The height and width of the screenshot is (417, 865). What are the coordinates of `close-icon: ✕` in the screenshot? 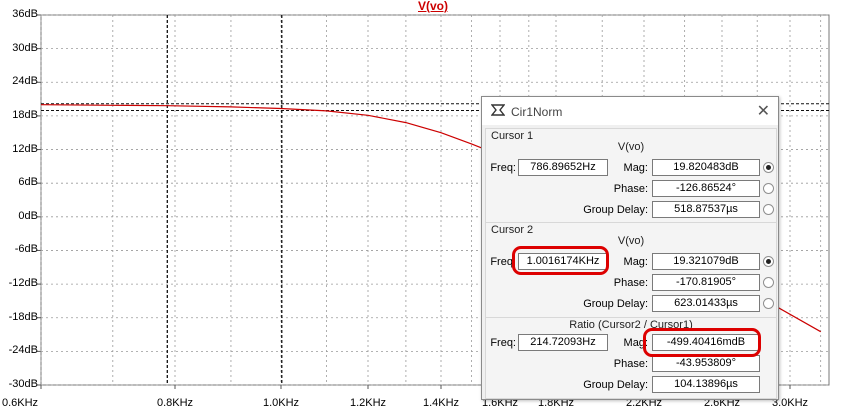 It's located at (763, 111).